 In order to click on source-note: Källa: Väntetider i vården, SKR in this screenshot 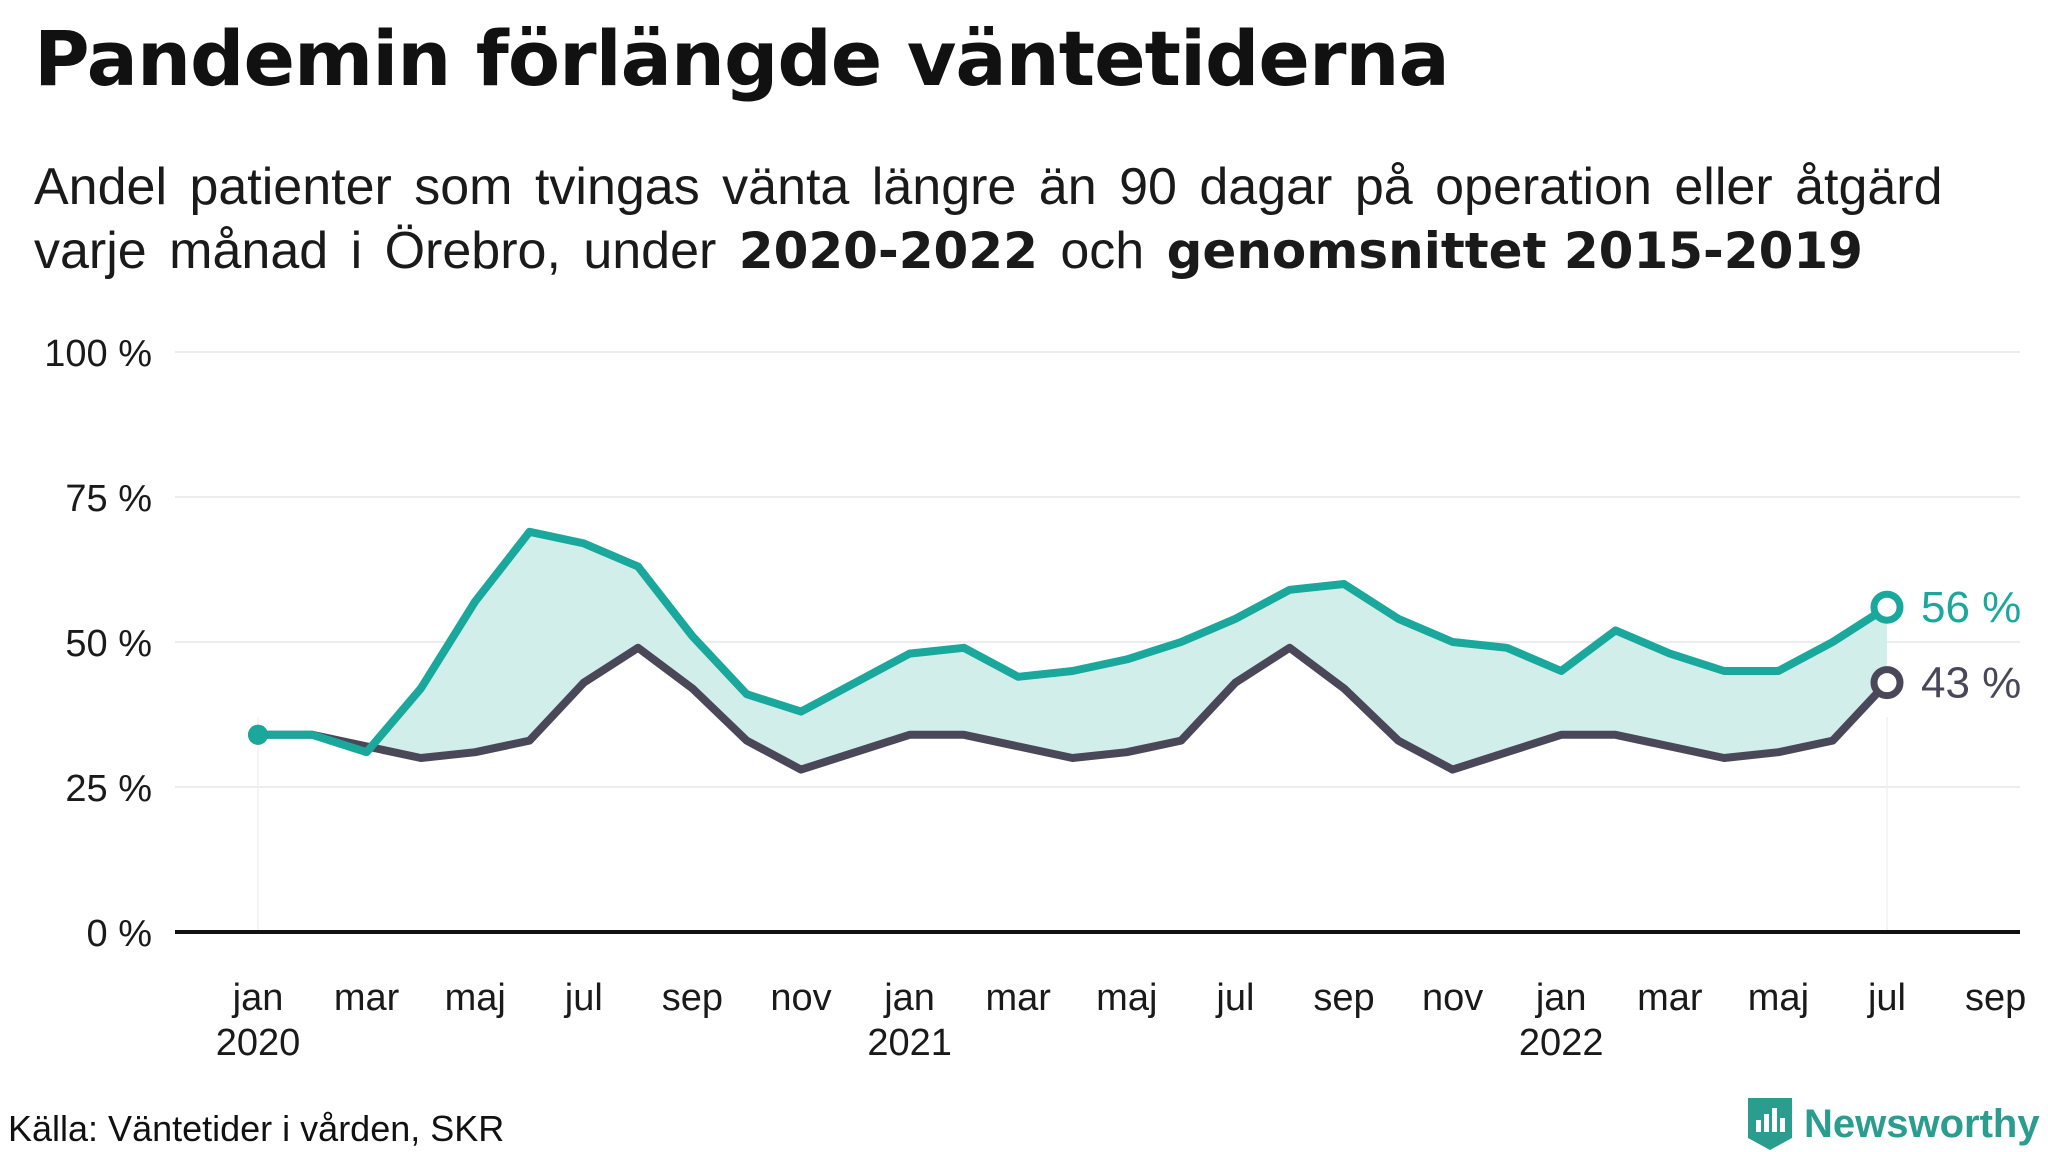, I will do `click(256, 1128)`.